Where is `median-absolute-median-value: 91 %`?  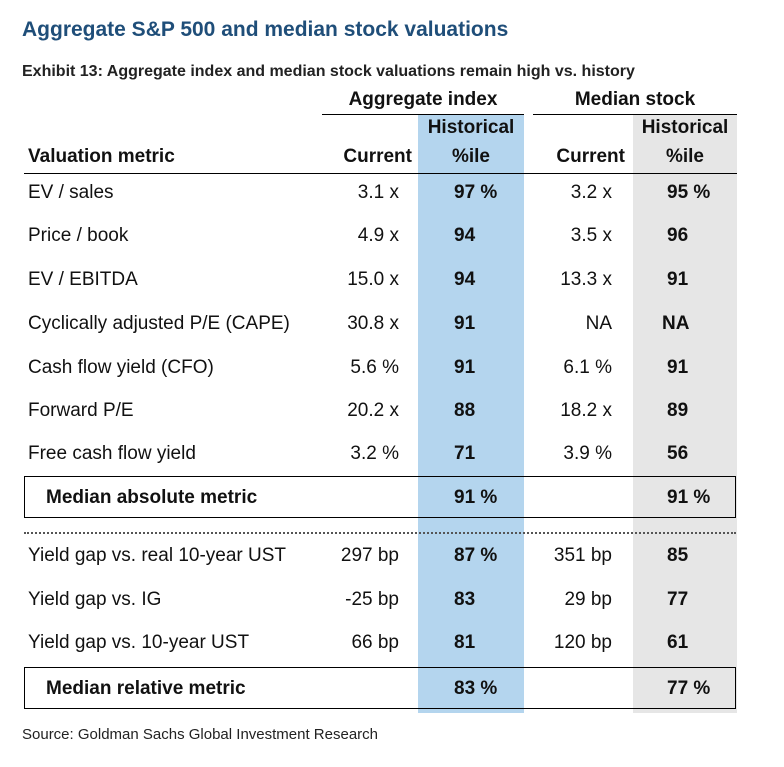
median-absolute-median-value: 91 % is located at coordinates (689, 497).